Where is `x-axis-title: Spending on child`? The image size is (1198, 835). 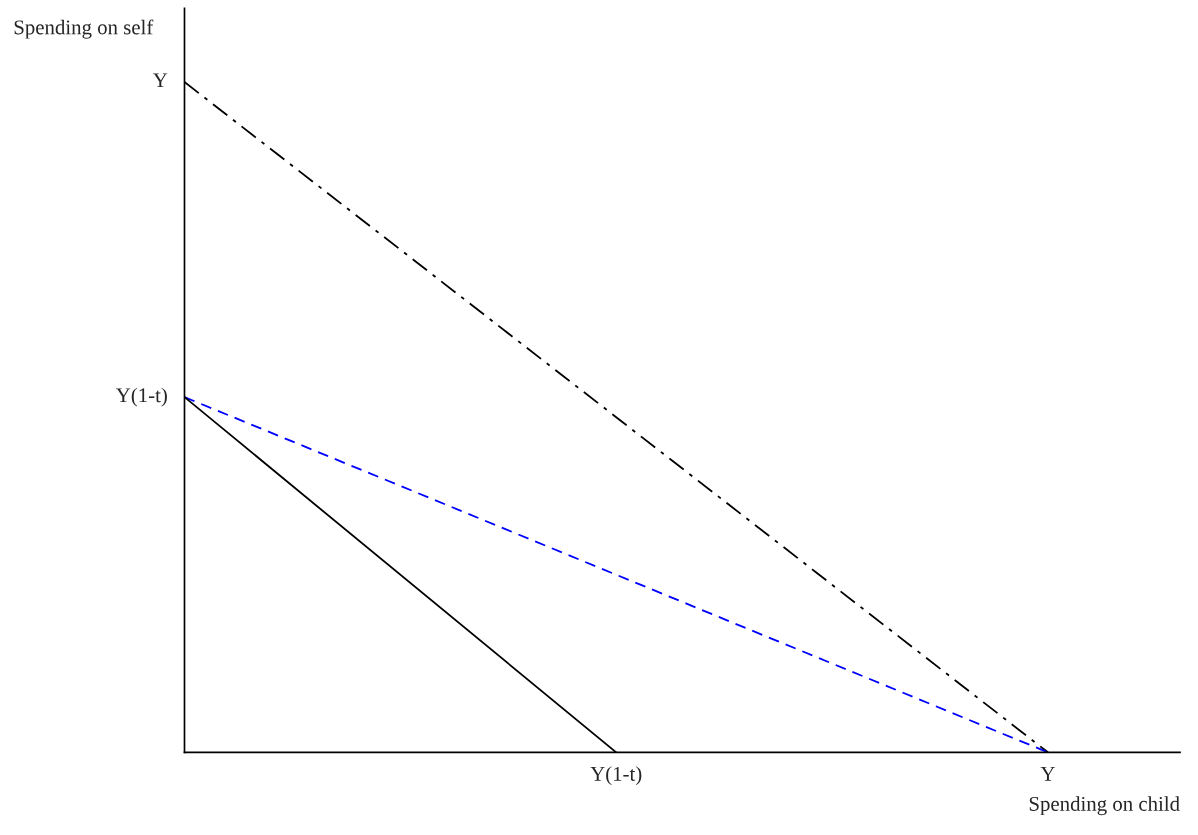 x-axis-title: Spending on child is located at coordinates (1104, 806).